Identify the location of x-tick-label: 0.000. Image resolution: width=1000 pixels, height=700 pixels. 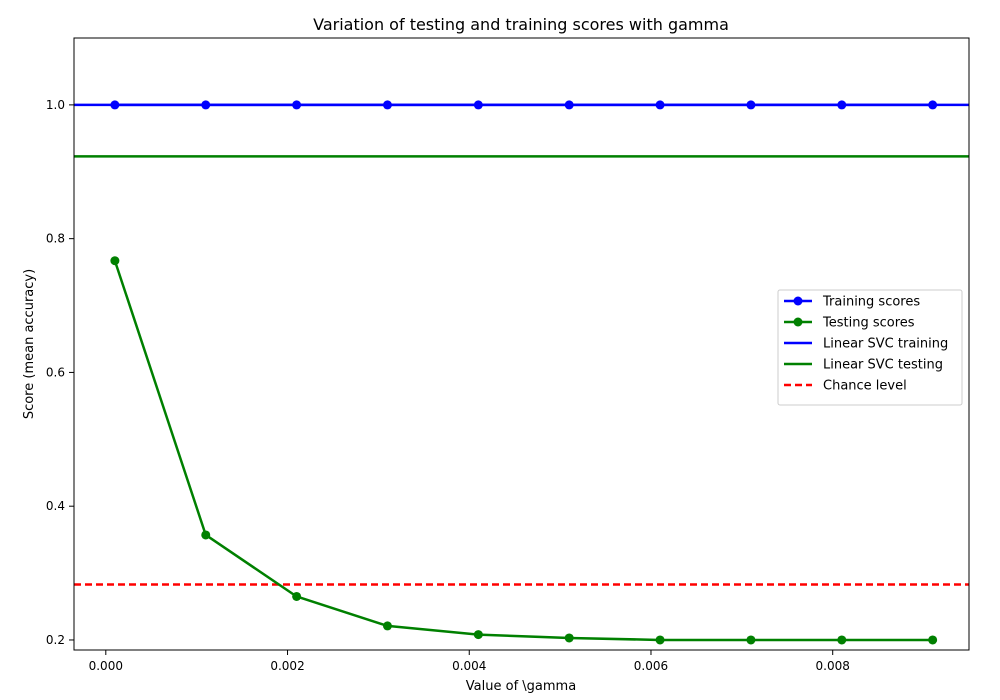
(106, 666).